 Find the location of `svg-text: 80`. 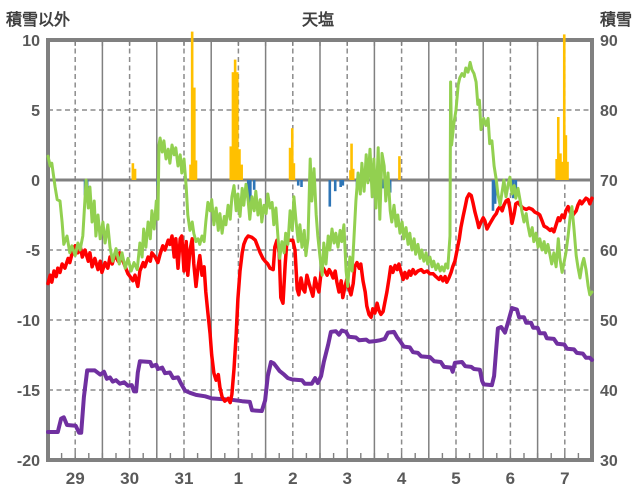

svg-text: 80 is located at coordinates (609, 111).